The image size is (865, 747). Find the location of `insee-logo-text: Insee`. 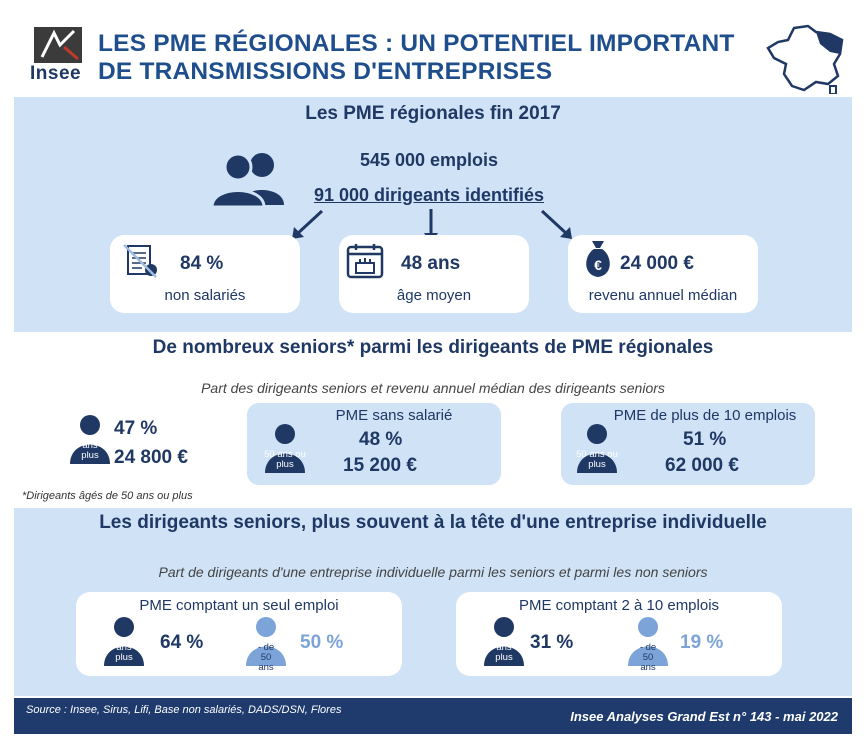

insee-logo-text: Insee is located at coordinates (56, 73).